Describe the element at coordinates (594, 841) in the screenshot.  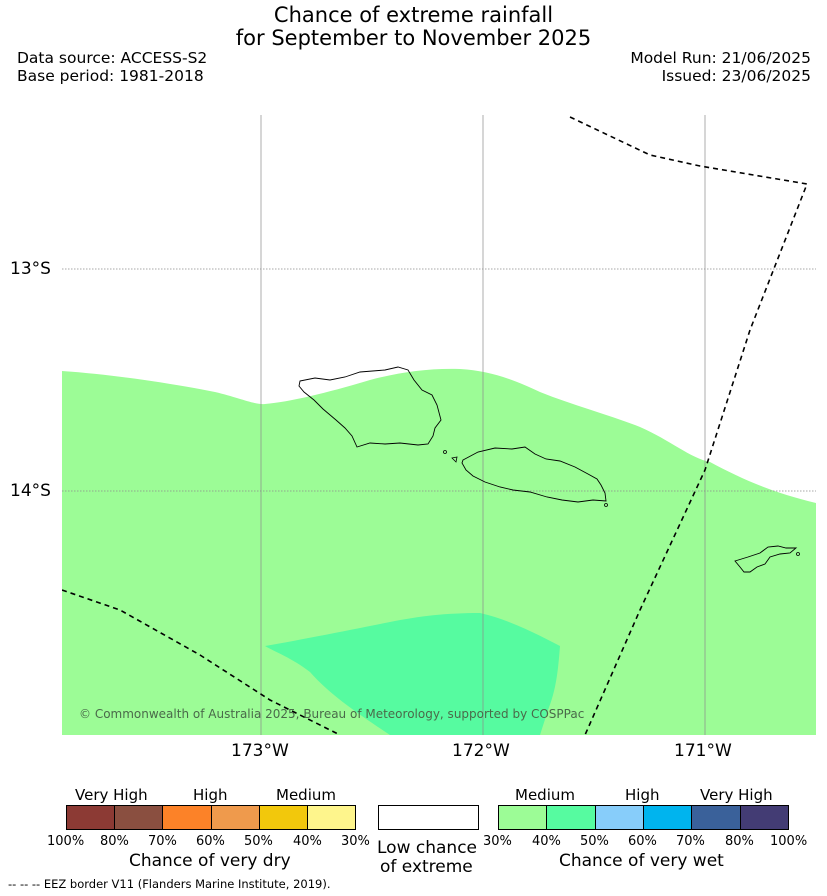
I see `wet-tick: 50%` at that location.